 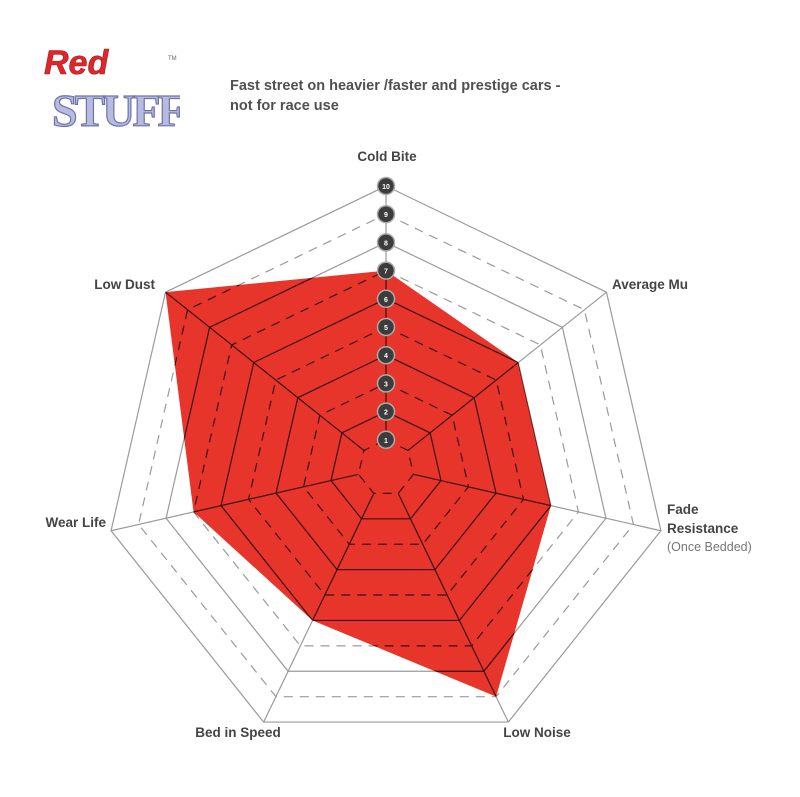 What do you see at coordinates (650, 284) in the screenshot?
I see `axis-label: Average Mu` at bounding box center [650, 284].